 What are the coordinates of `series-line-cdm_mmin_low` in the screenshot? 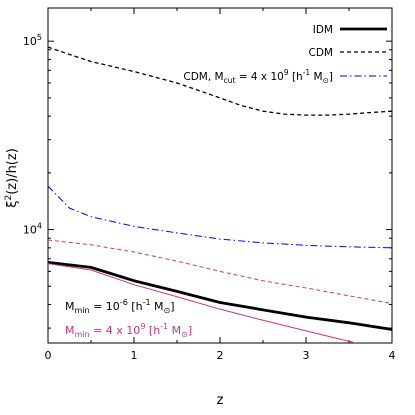 It's located at (220, 81).